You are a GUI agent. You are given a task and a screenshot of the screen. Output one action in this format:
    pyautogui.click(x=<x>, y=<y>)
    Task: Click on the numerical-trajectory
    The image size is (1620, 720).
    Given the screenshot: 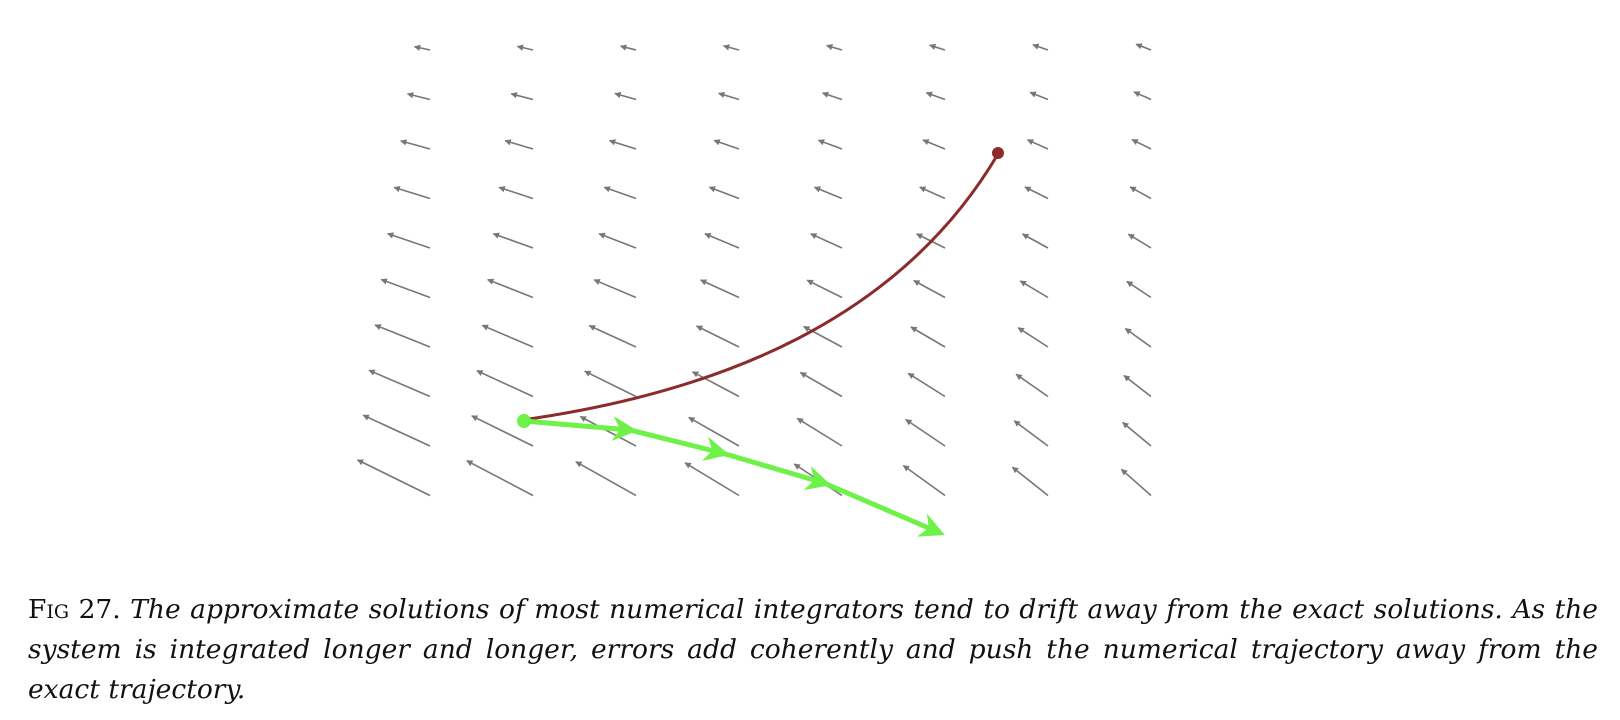 What is the action you would take?
    pyautogui.click(x=733, y=476)
    